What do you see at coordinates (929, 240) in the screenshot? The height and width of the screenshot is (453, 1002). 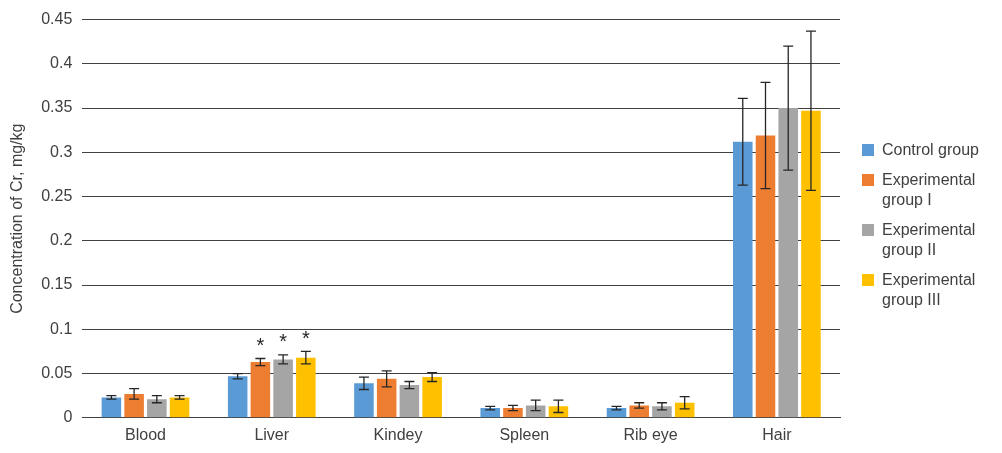 I see `legend-label: Experimental group II` at bounding box center [929, 240].